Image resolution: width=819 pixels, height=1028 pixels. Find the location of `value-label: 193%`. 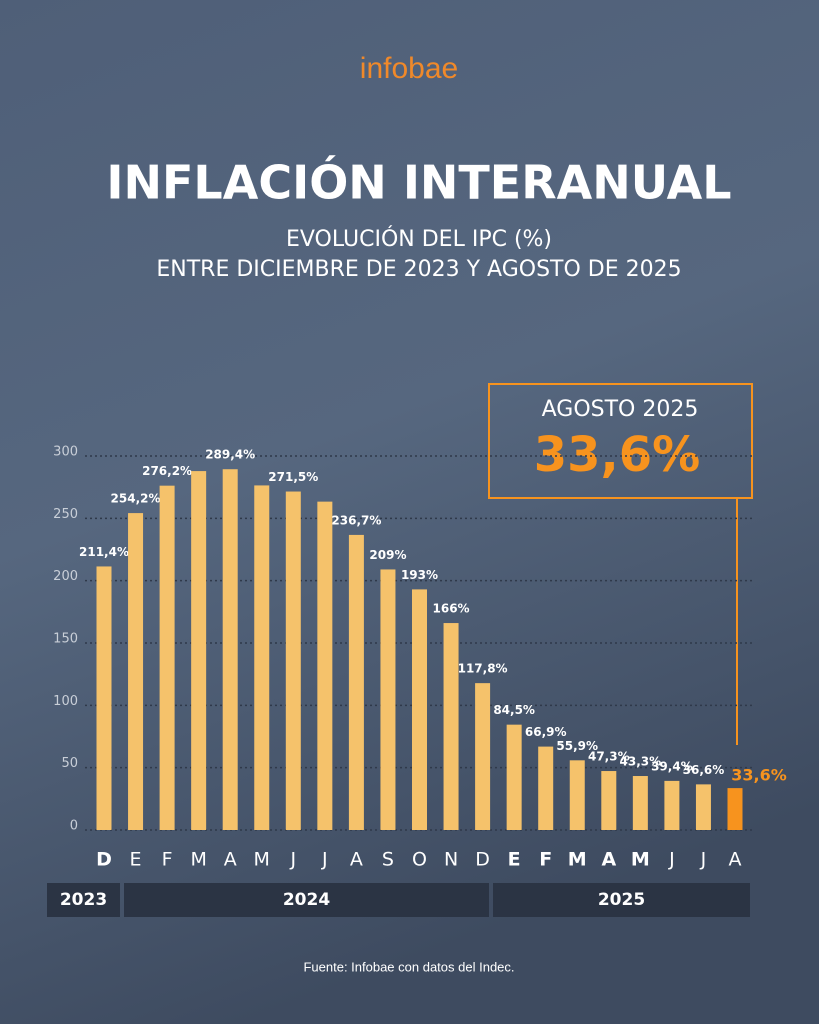

value-label: 193% is located at coordinates (419, 575).